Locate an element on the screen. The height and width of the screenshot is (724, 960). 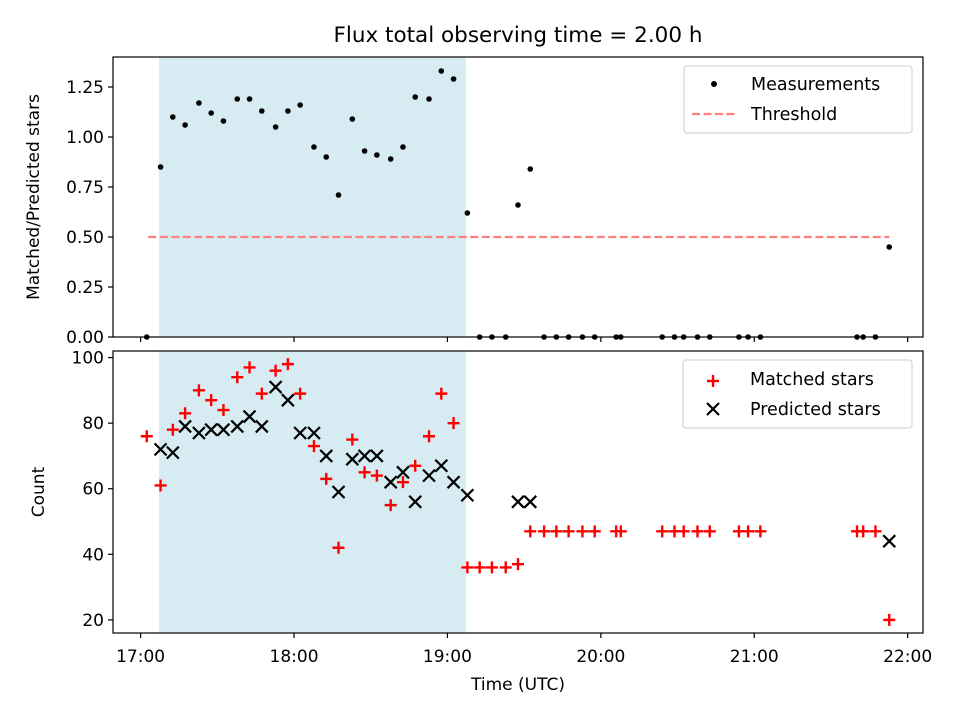
bottom-y-tick-label: 60 is located at coordinates (93, 490).